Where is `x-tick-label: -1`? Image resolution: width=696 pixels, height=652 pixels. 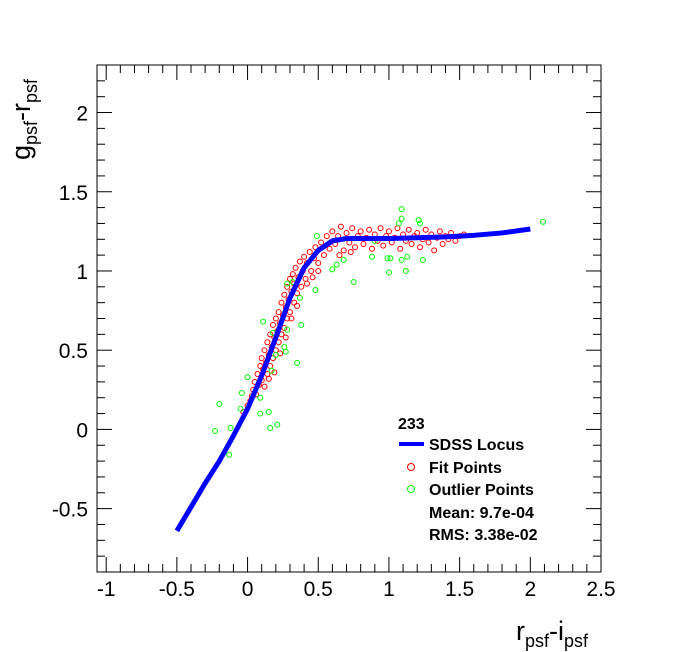 x-tick-label: -1 is located at coordinates (106, 589).